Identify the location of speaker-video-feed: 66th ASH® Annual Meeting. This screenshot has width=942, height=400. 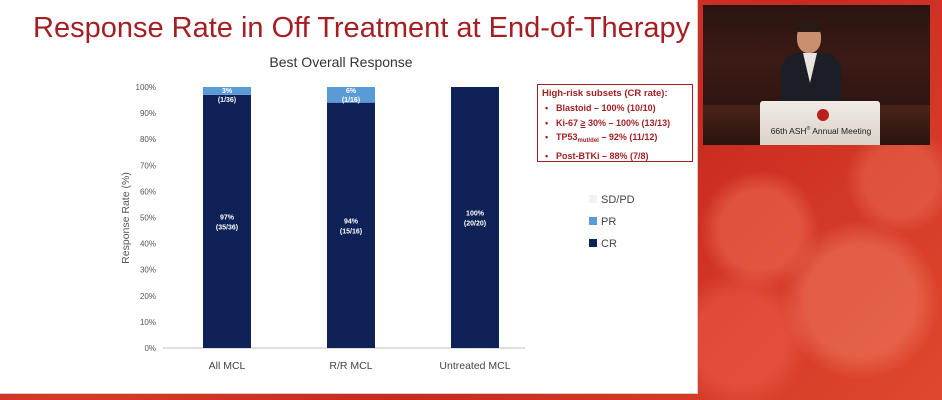
(816, 75).